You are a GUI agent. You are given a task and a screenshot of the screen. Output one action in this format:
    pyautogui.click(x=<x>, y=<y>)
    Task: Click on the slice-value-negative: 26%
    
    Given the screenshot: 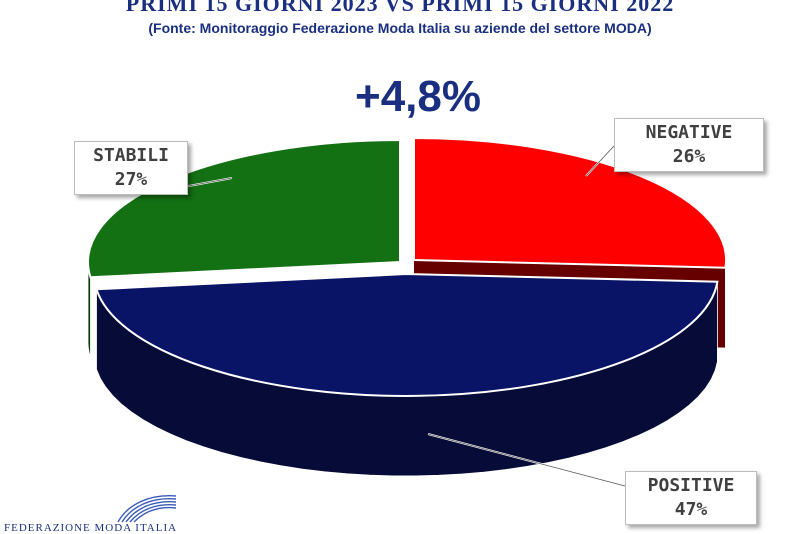 What is the action you would take?
    pyautogui.click(x=689, y=156)
    